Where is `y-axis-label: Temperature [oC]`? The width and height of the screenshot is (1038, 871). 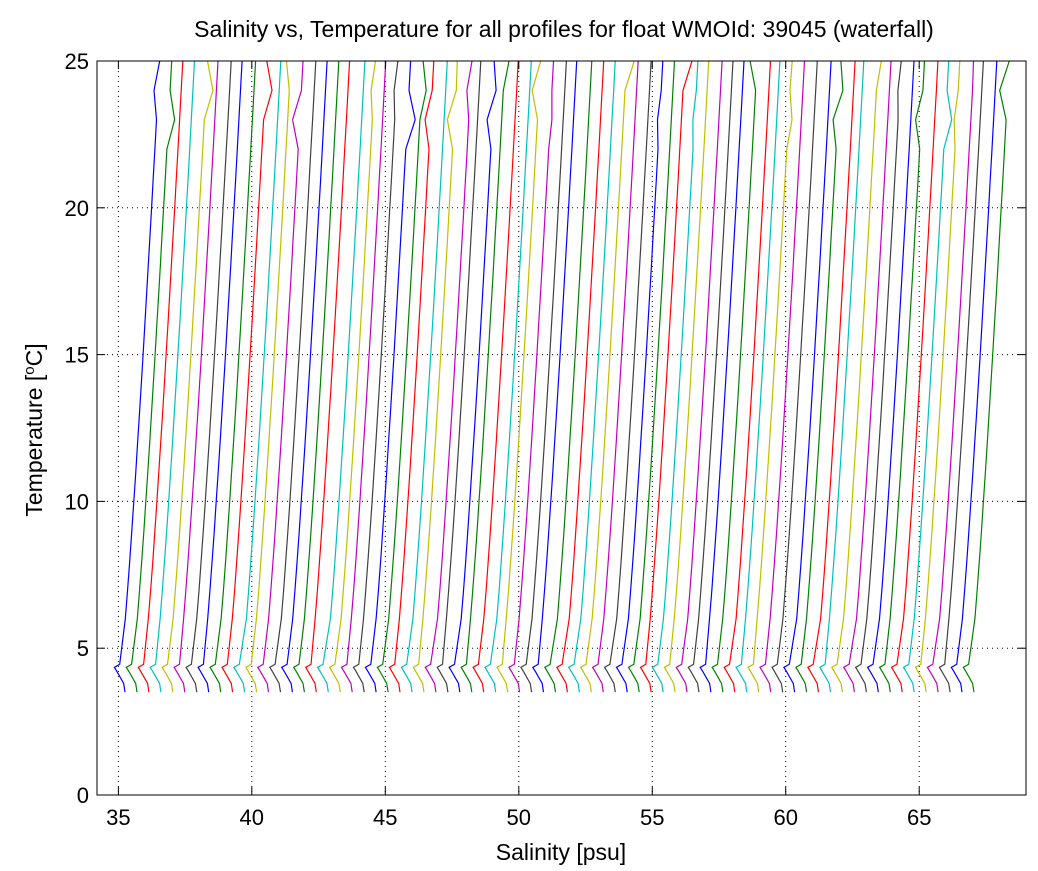
y-axis-label: Temperature [oC] is located at coordinates (34, 429).